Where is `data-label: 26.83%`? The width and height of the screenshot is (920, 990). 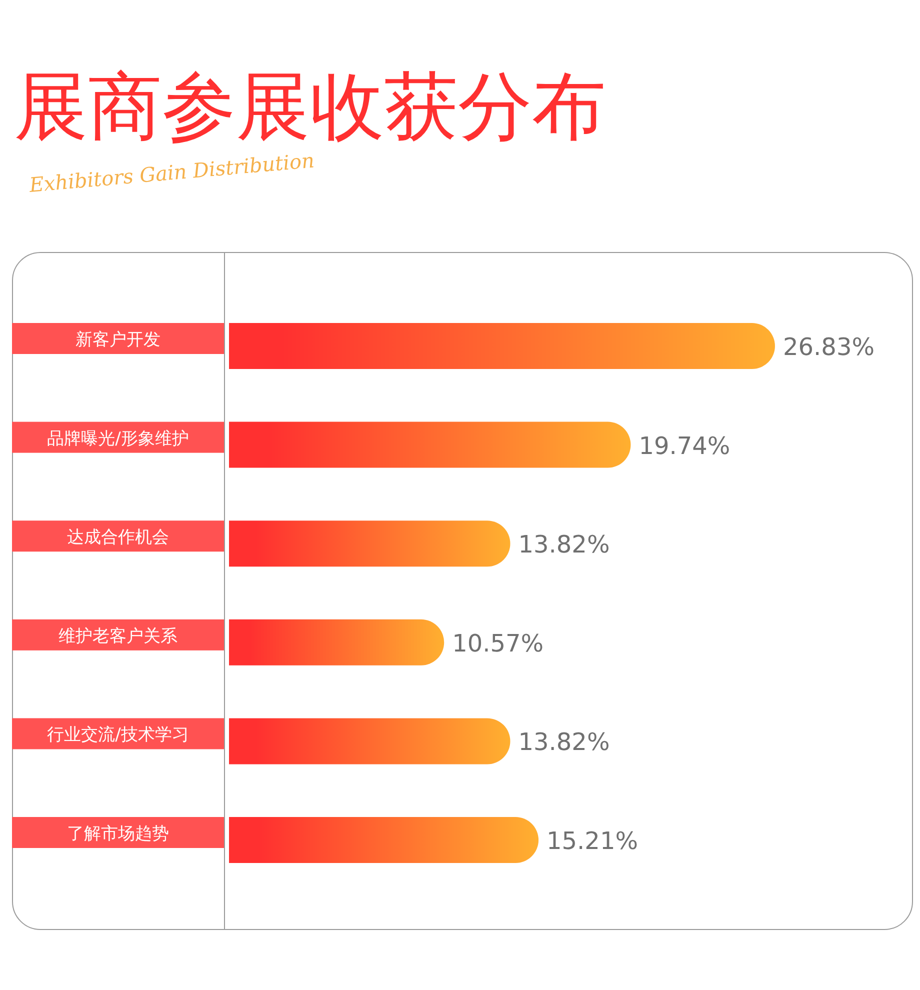 data-label: 26.83% is located at coordinates (829, 347).